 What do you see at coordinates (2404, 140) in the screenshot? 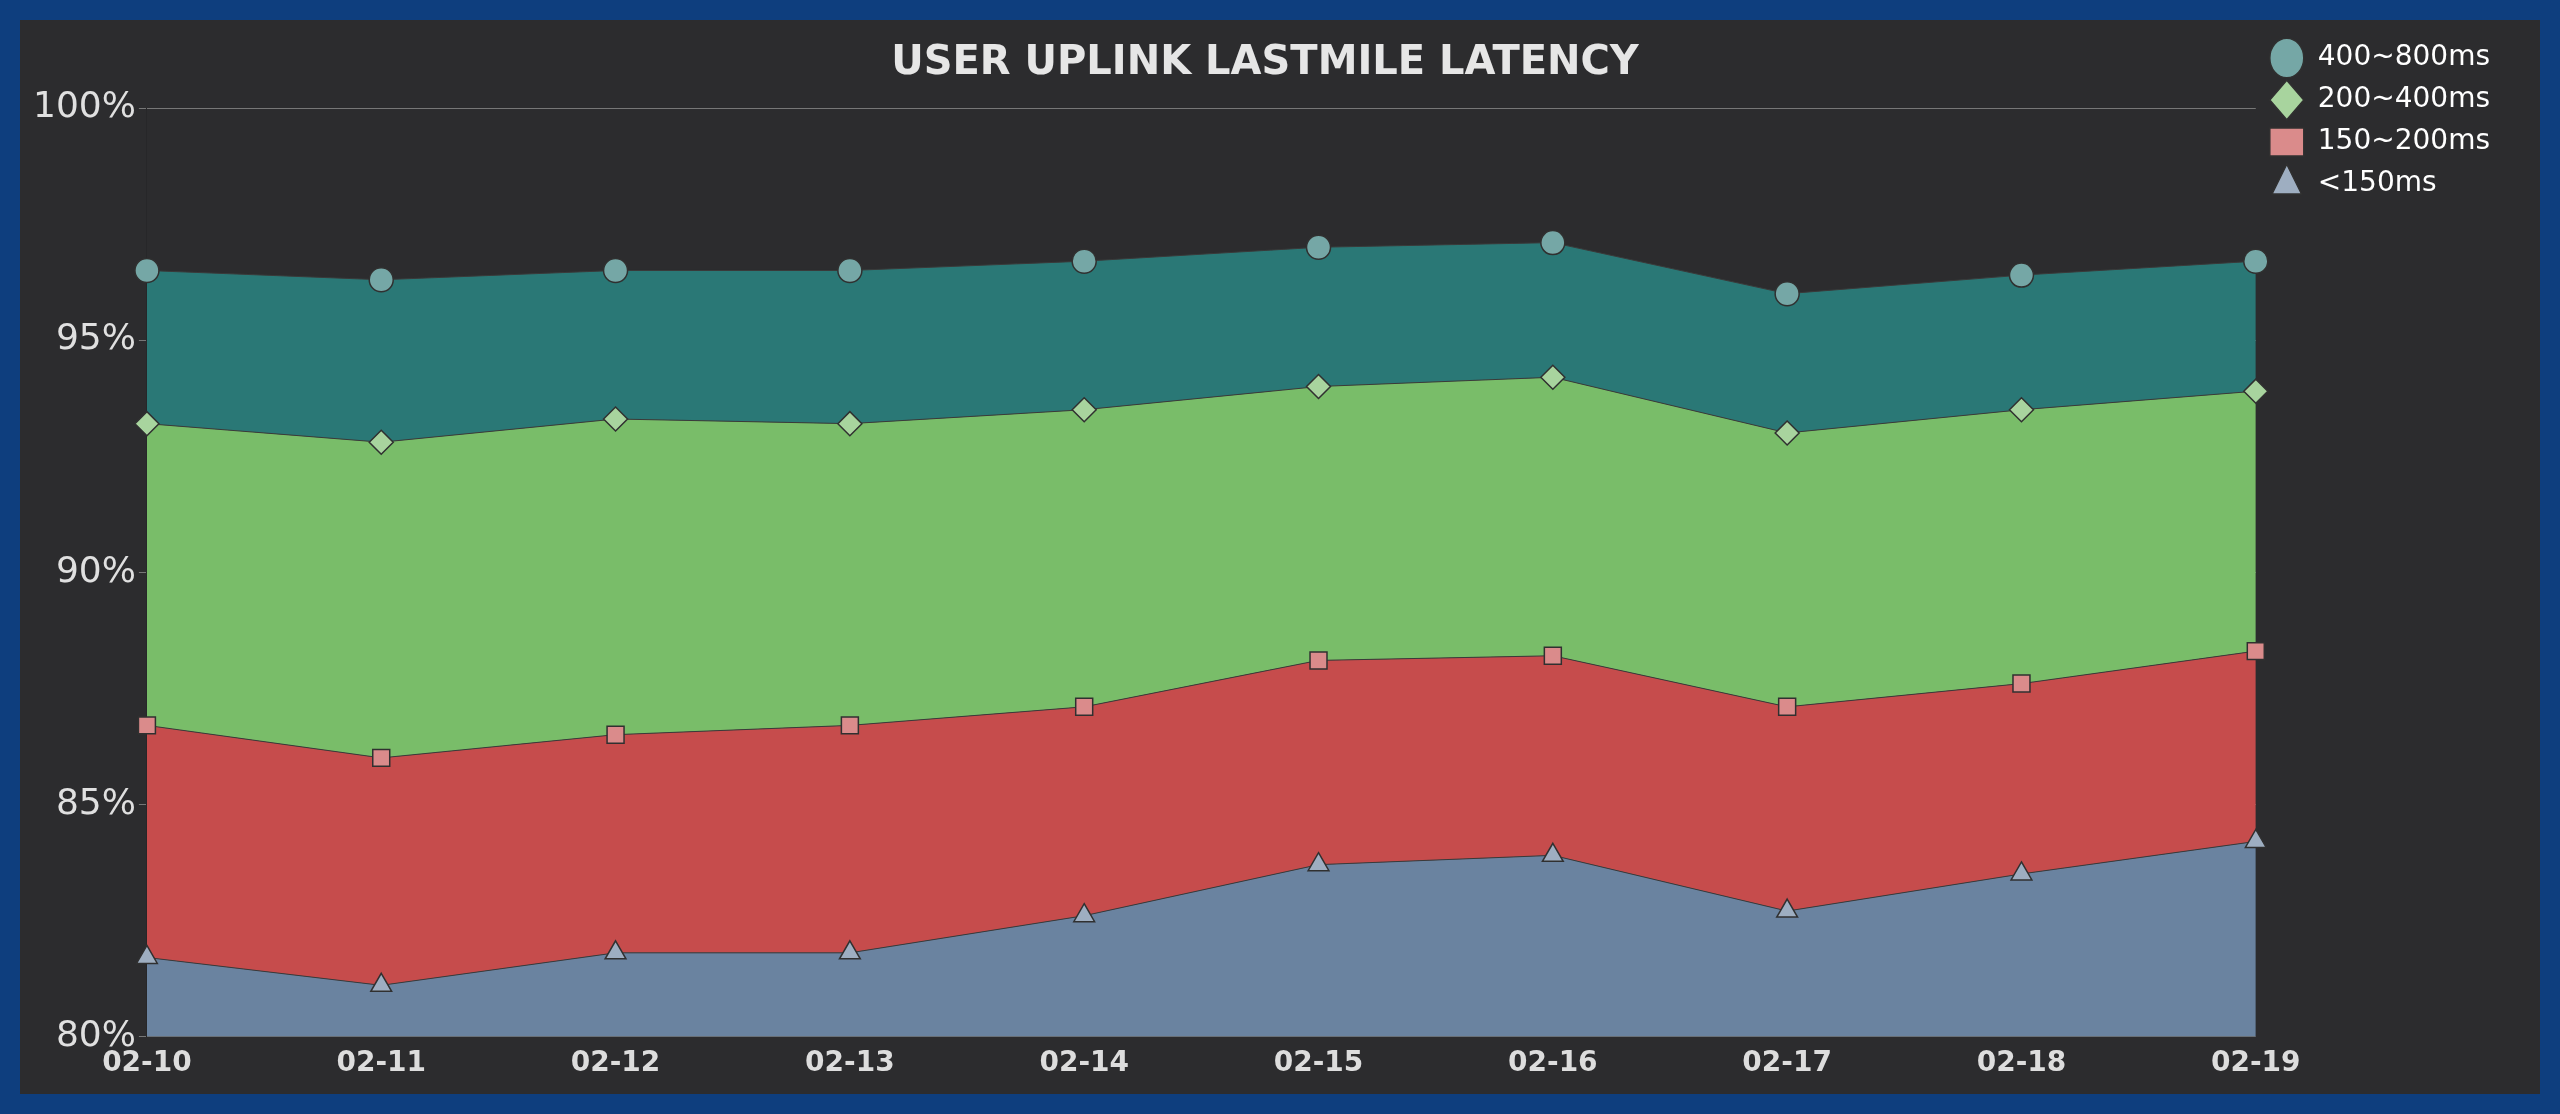
I see `legend-label: 150~200ms` at bounding box center [2404, 140].